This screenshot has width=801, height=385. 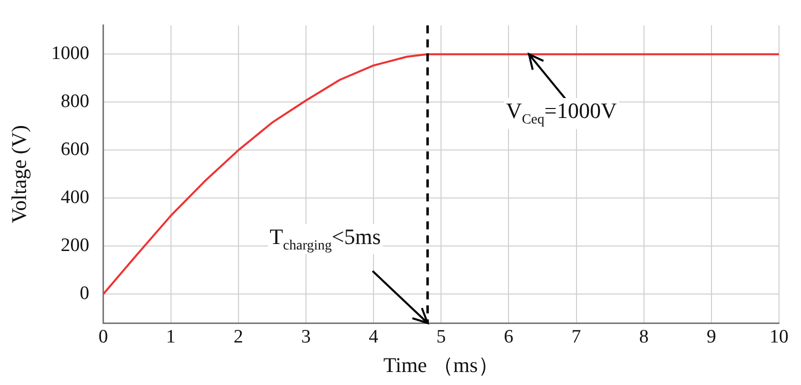 What do you see at coordinates (103, 337) in the screenshot?
I see `x-tick-label: 0` at bounding box center [103, 337].